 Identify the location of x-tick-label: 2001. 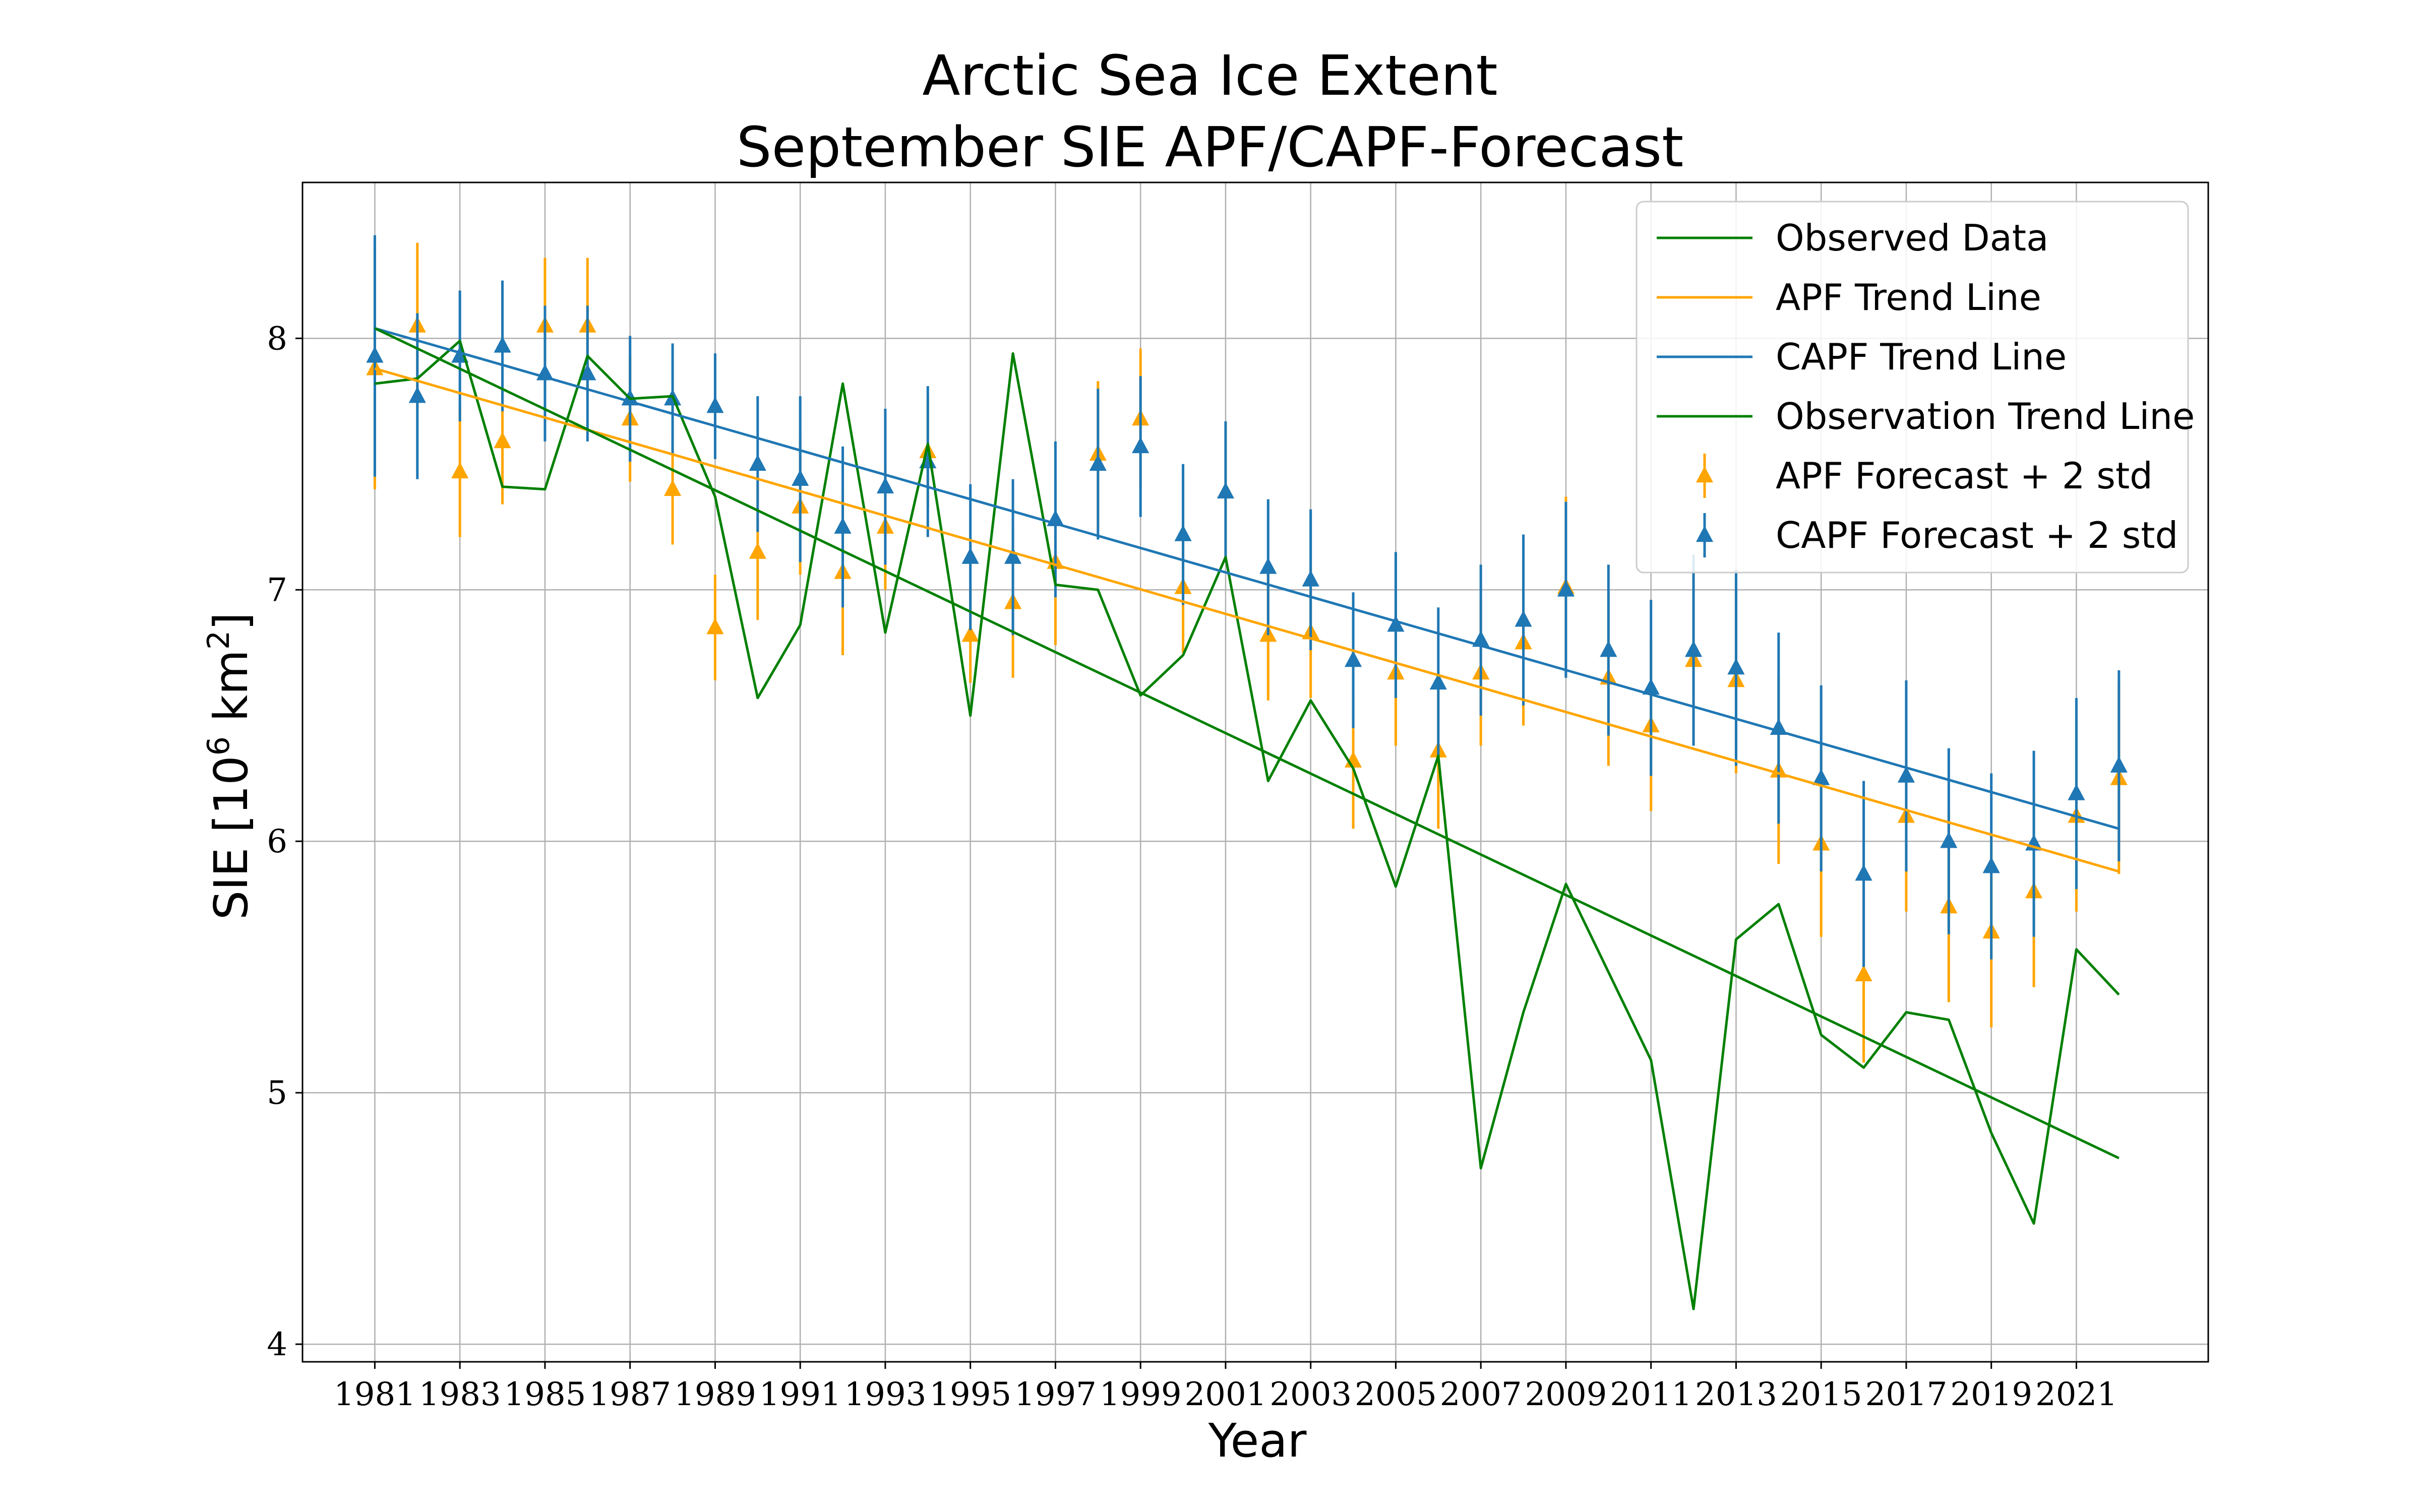
(1226, 1394).